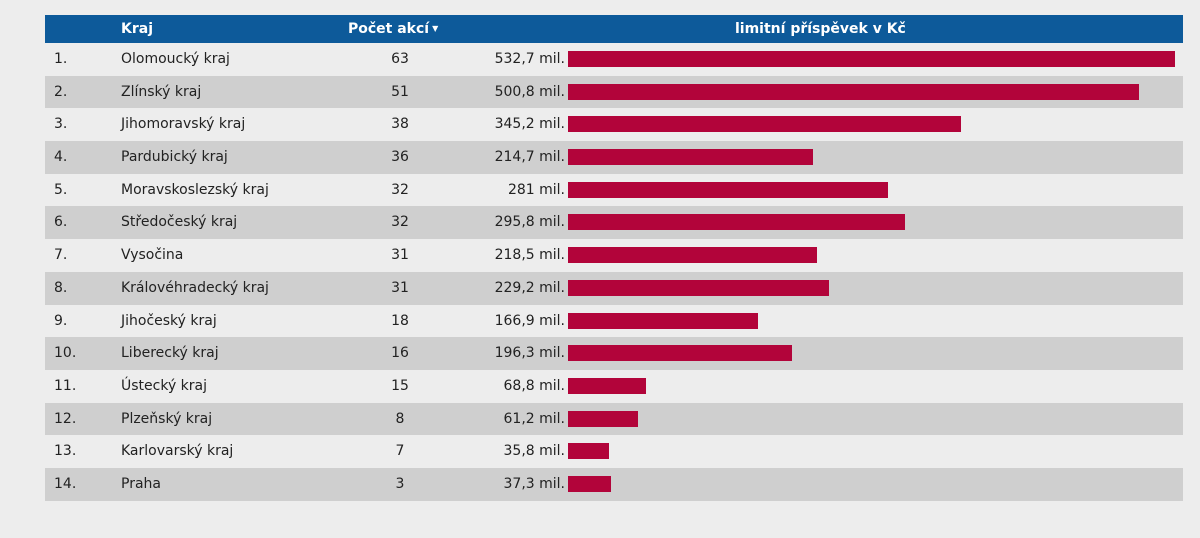 Image resolution: width=1200 pixels, height=538 pixels. I want to click on kraj-cell: Liberecký kraj, so click(170, 353).